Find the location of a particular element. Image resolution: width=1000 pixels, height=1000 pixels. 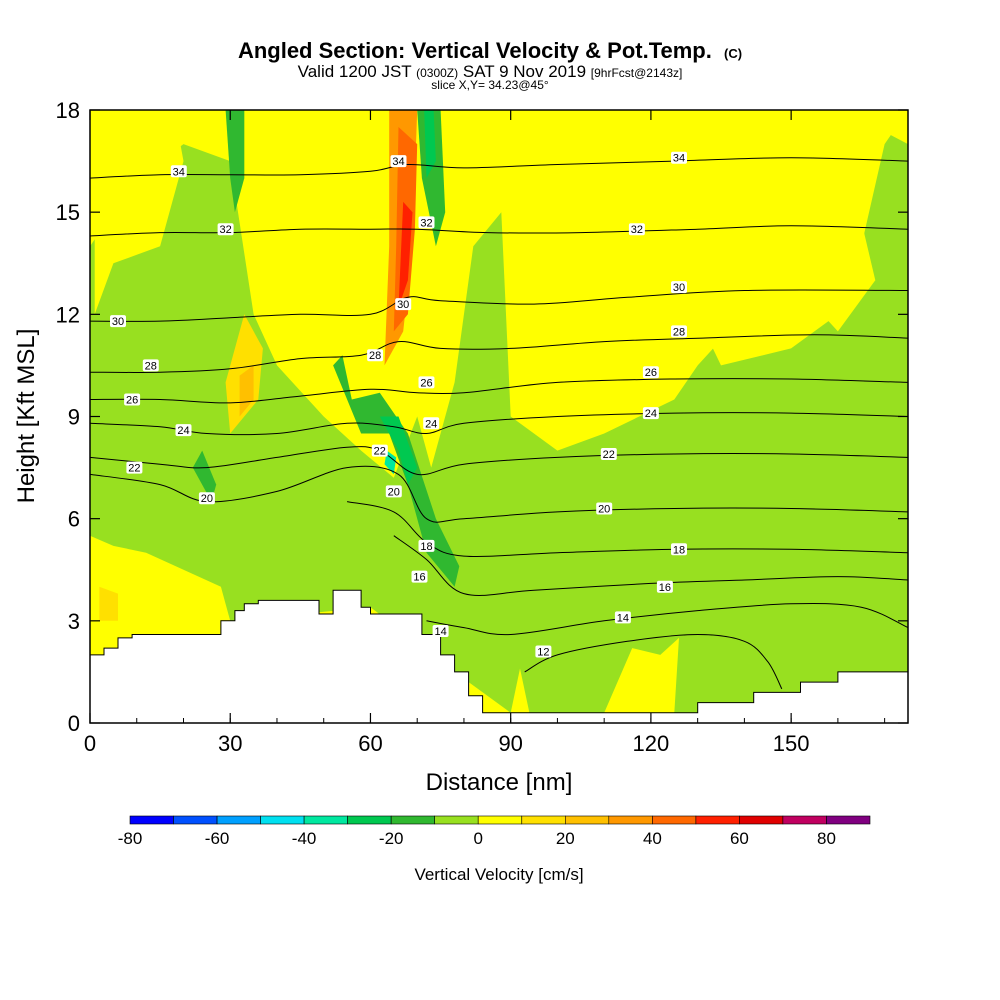

contour-label-17: 24 is located at coordinates (650, 413).